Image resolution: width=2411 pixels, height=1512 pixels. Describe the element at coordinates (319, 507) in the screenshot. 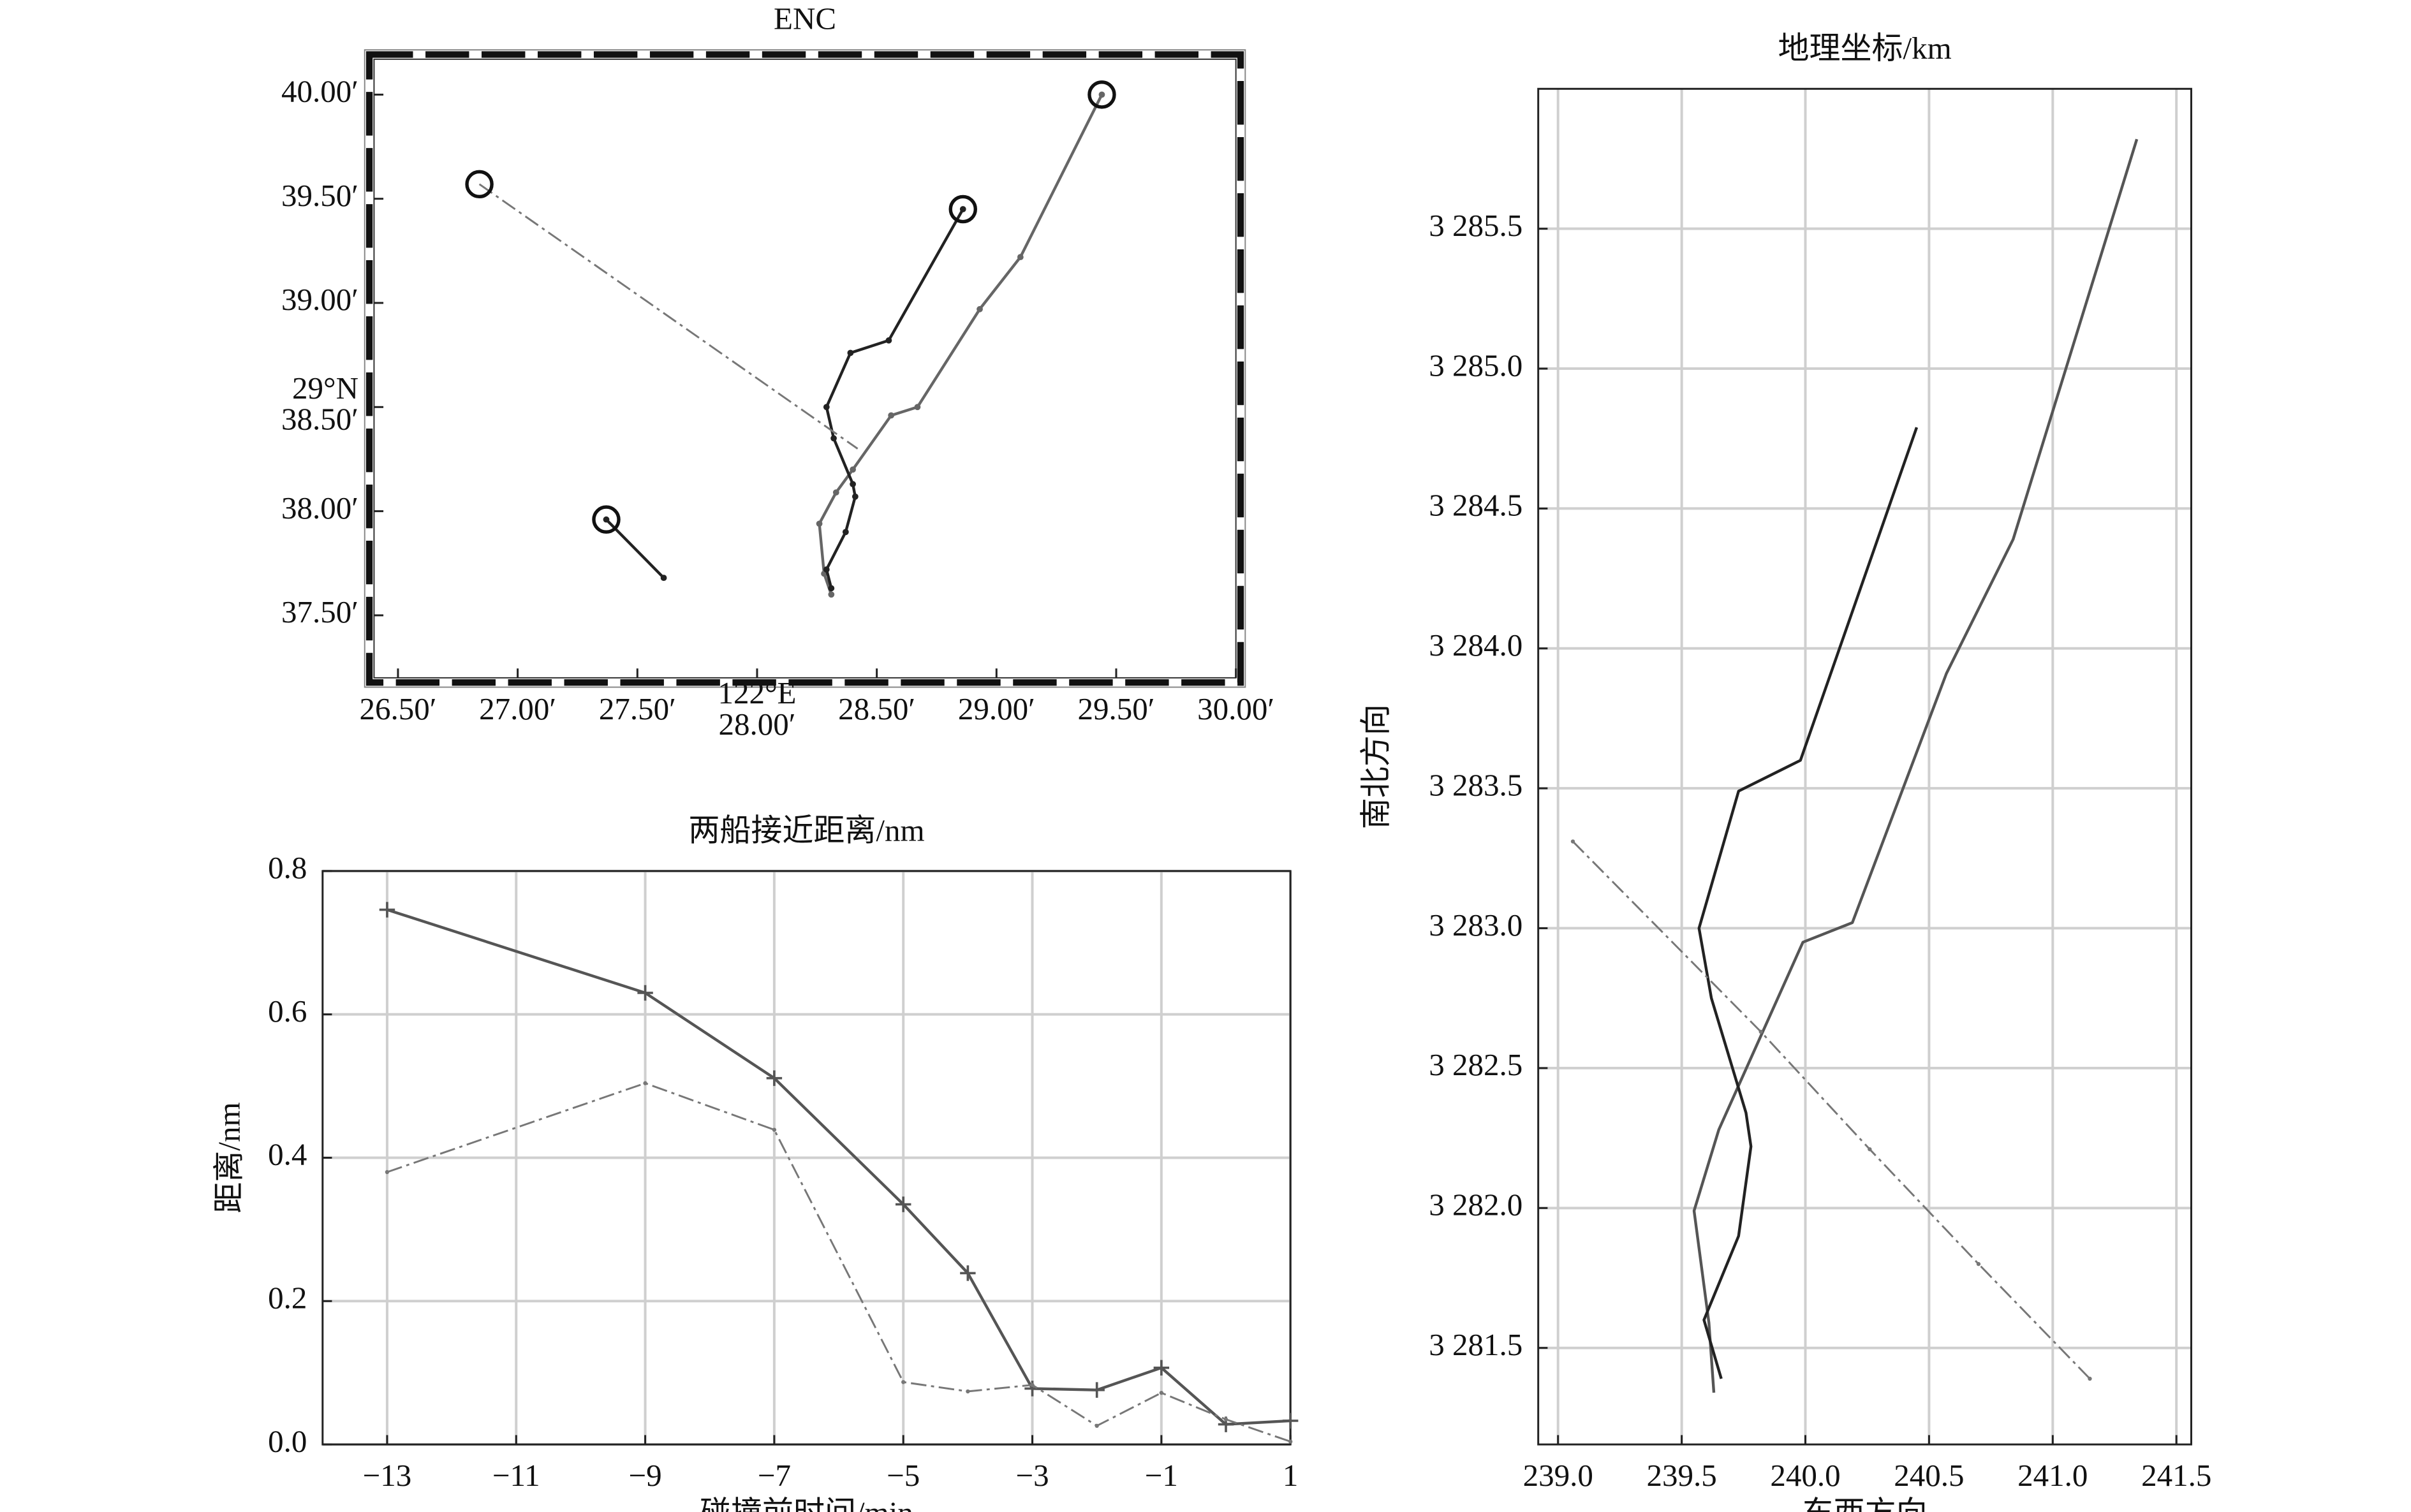

I see `y-tick-label: 38.00′` at that location.